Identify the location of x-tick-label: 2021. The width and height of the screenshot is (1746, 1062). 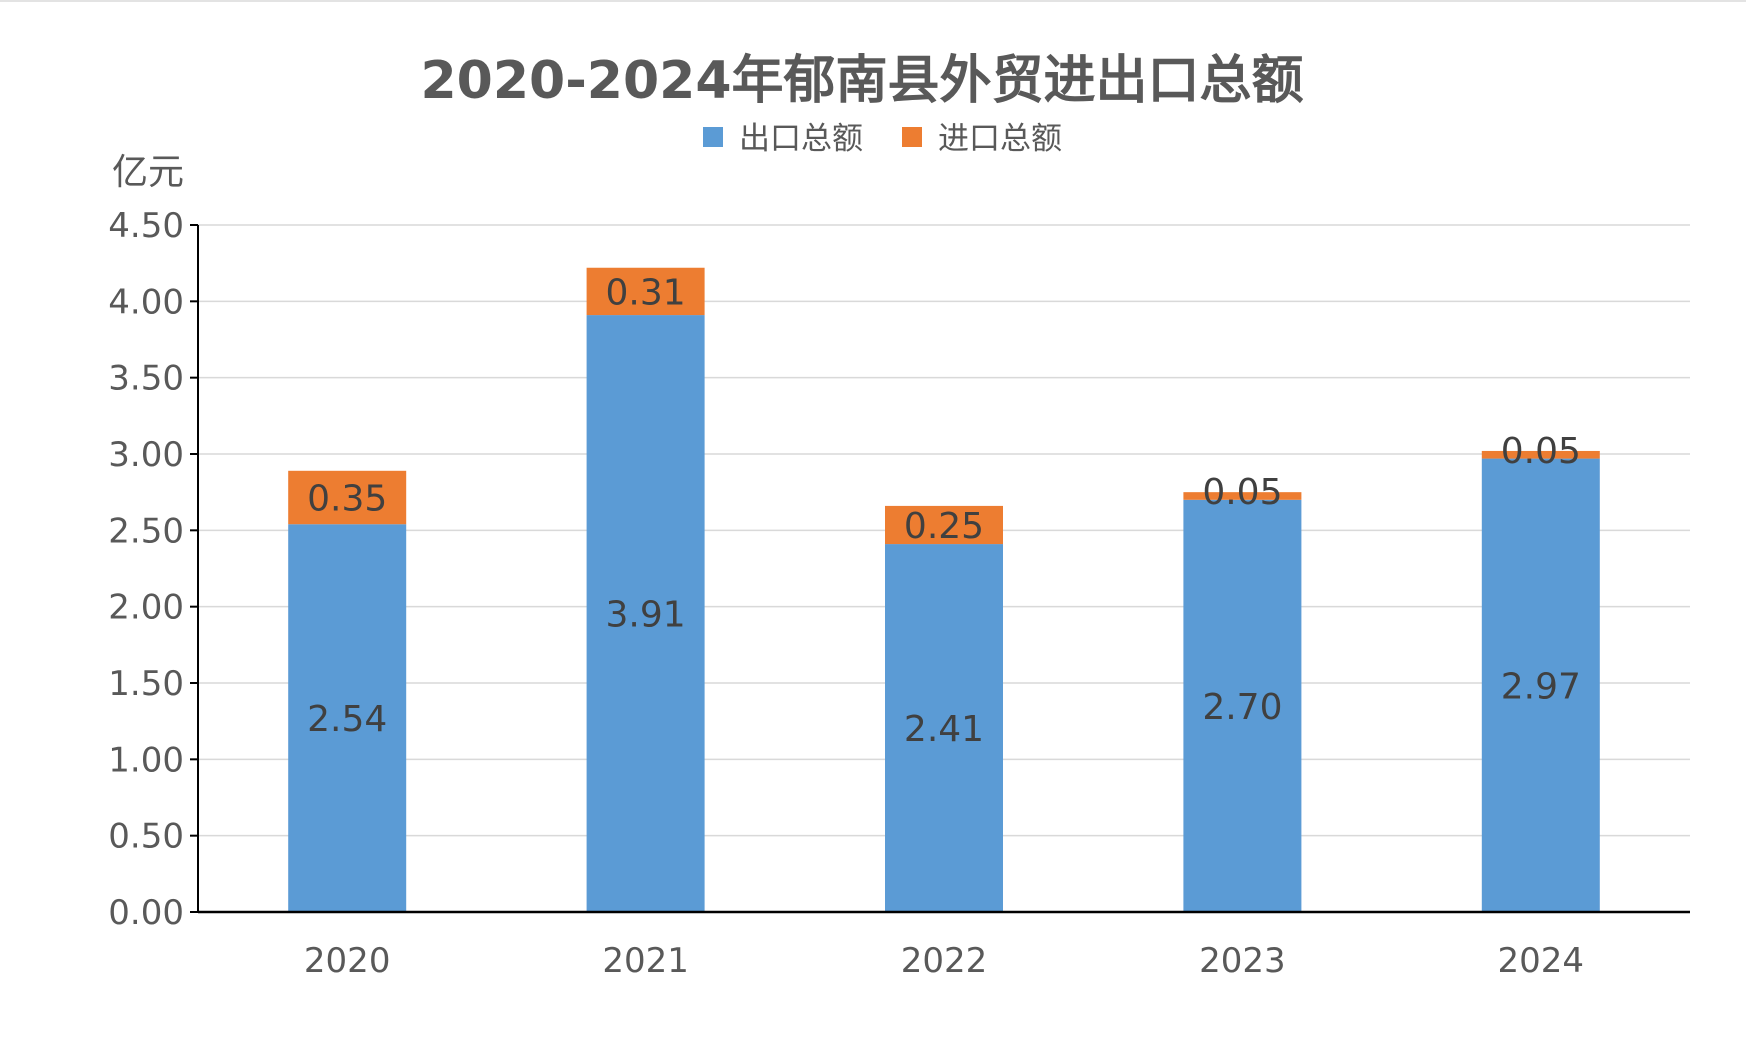
(645, 961).